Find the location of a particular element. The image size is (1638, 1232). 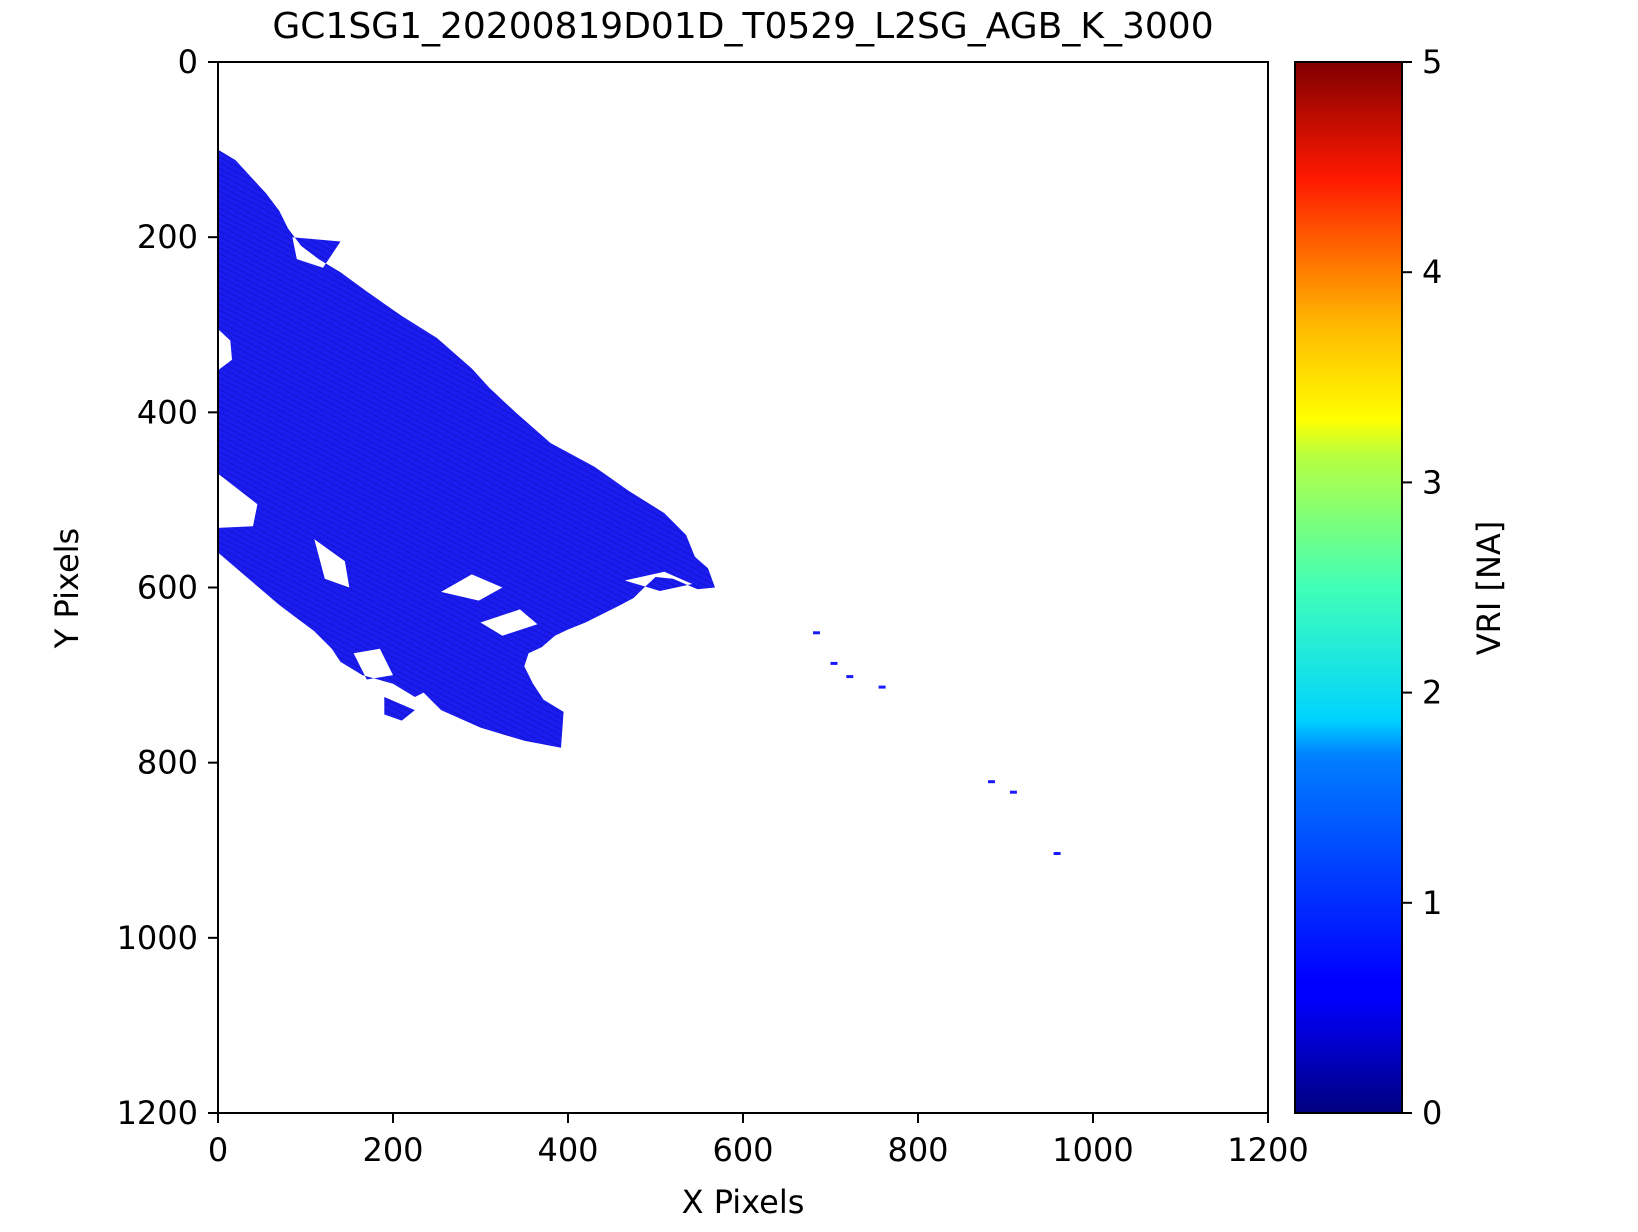

colorbar-tick-label: 3 is located at coordinates (1432, 482).